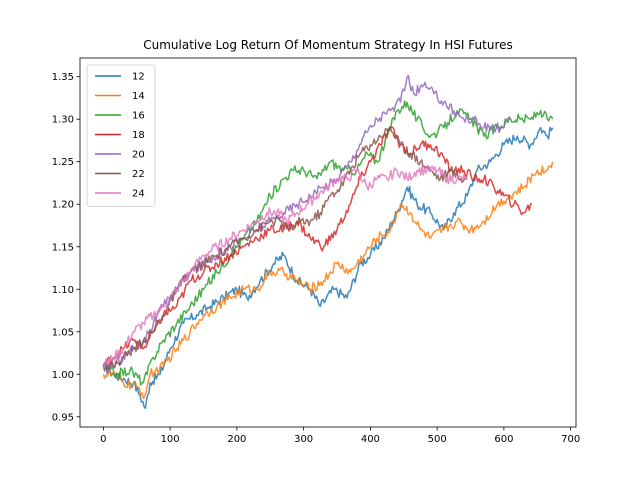  Describe the element at coordinates (437, 439) in the screenshot. I see `x-tick-label-500: 500` at that location.